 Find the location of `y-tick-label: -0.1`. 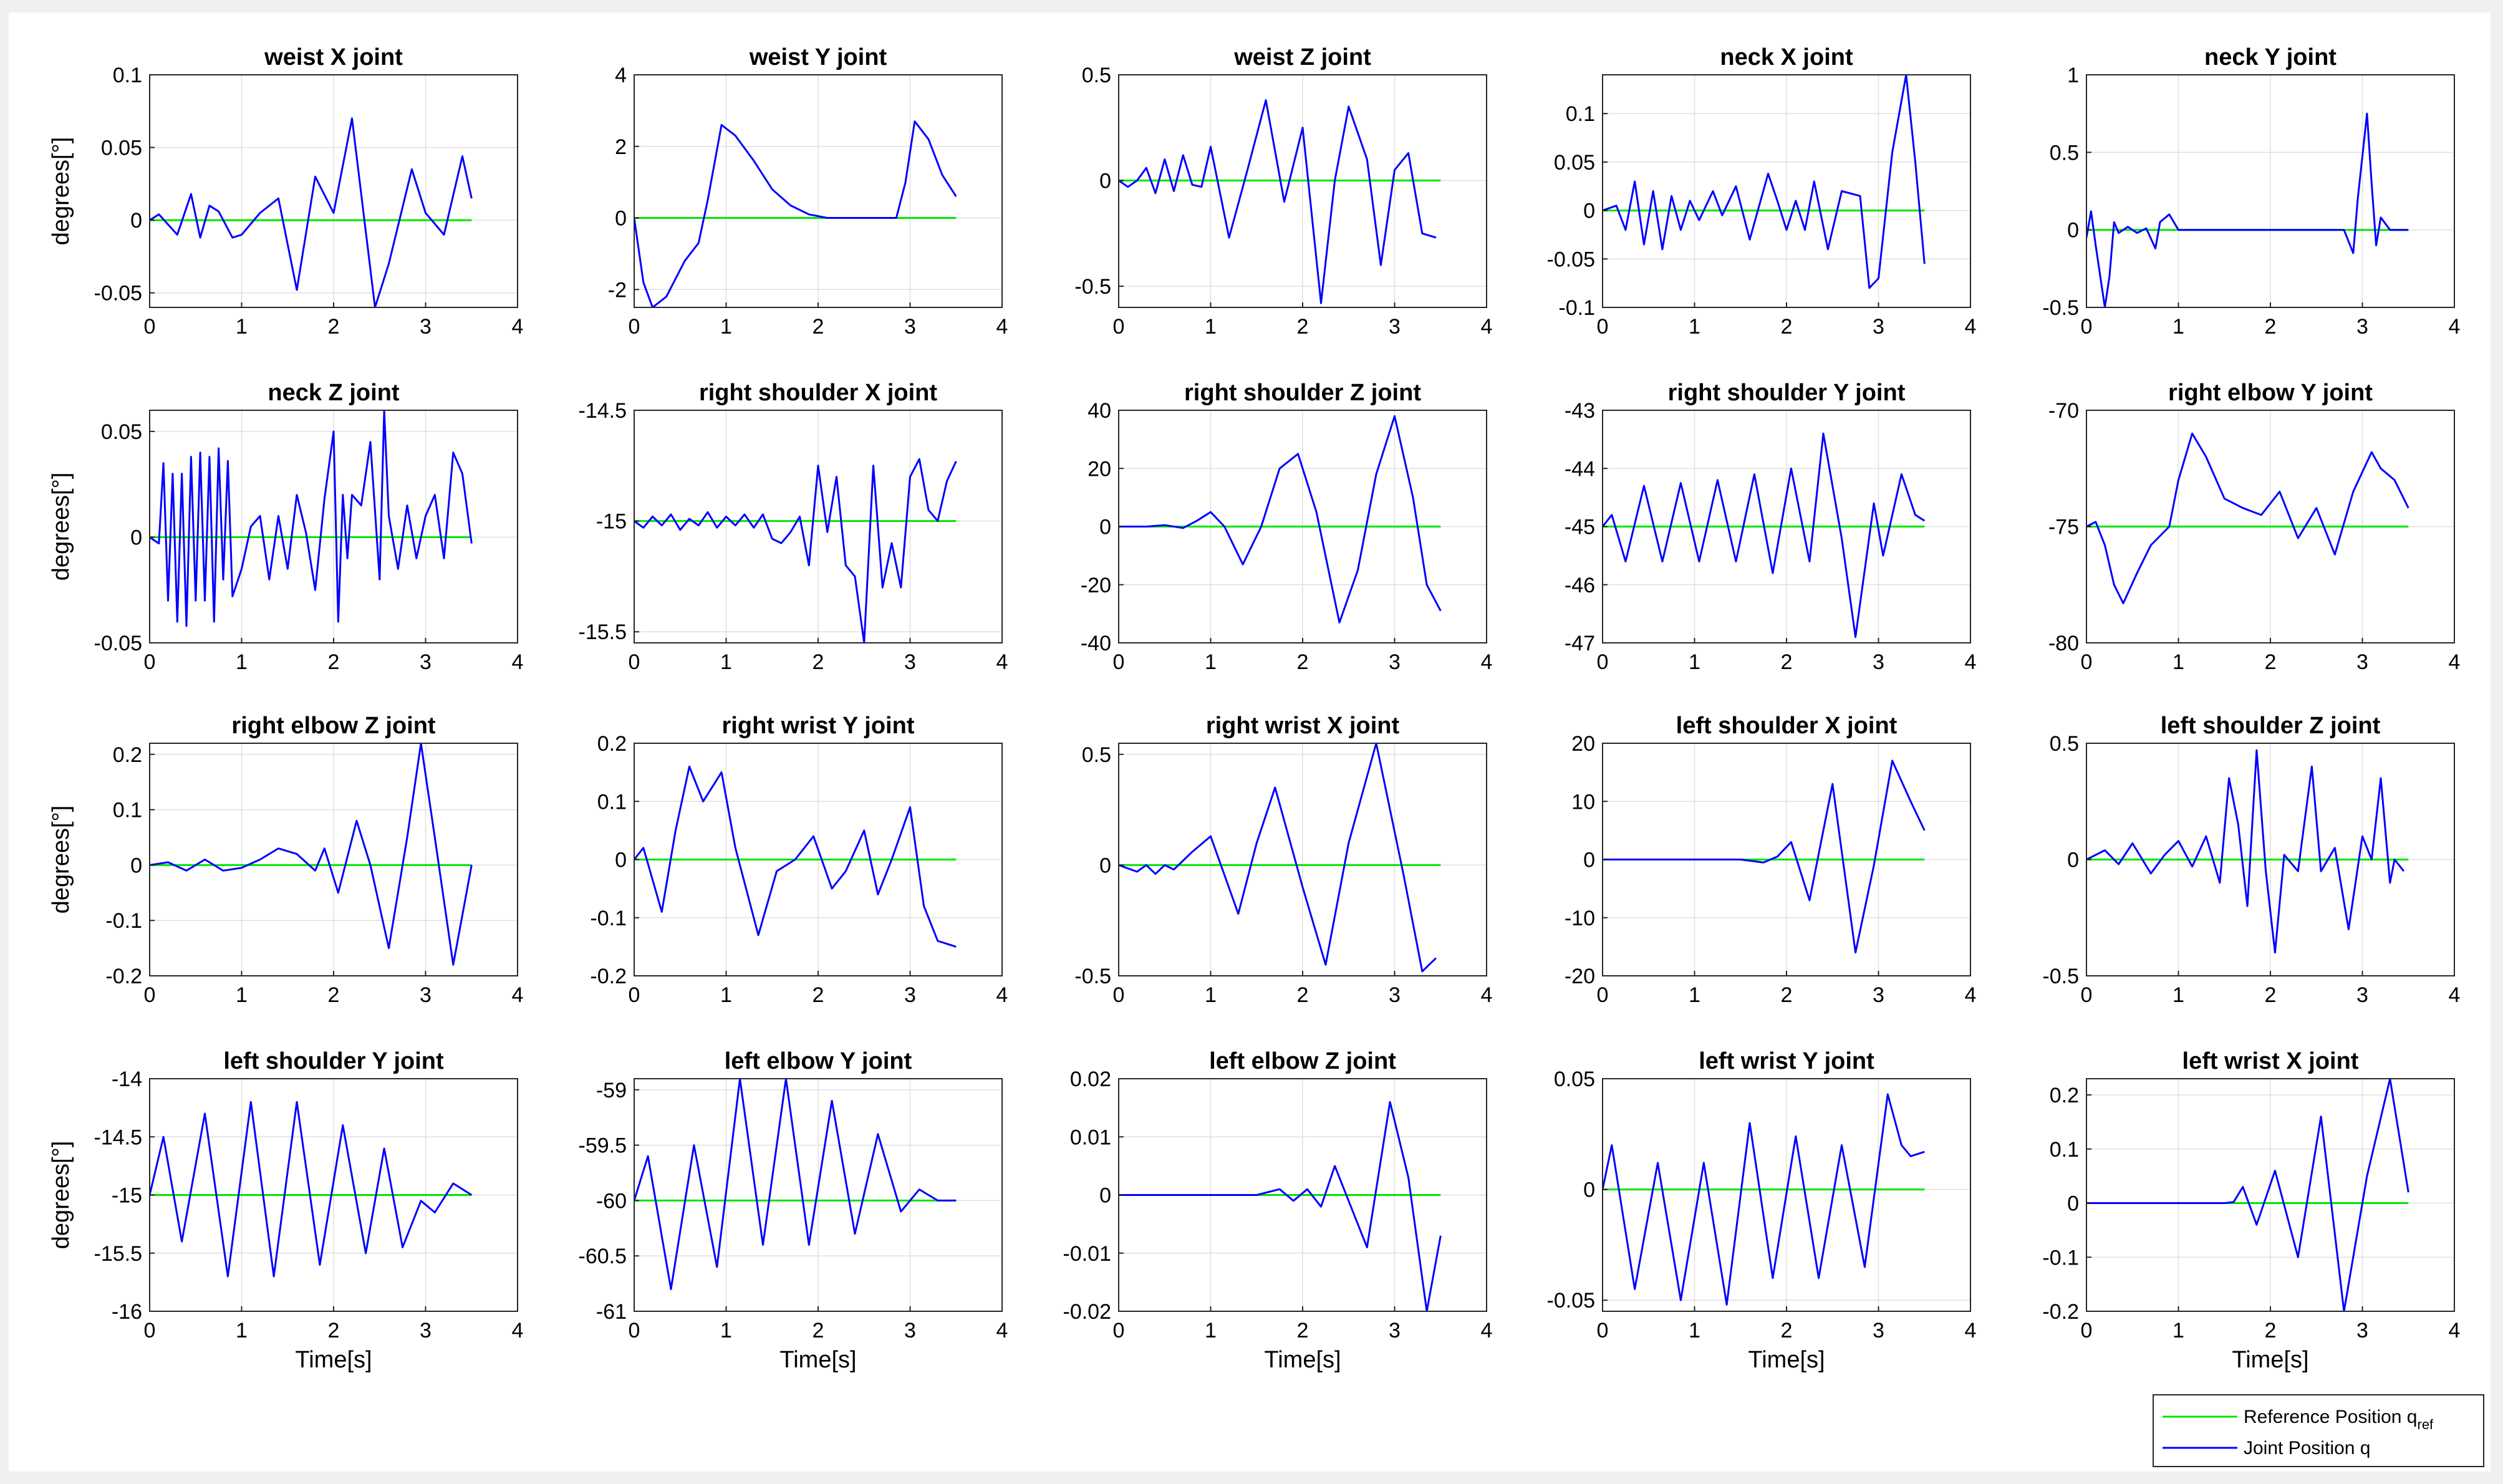

y-tick-label: -0.1 is located at coordinates (1576, 308).